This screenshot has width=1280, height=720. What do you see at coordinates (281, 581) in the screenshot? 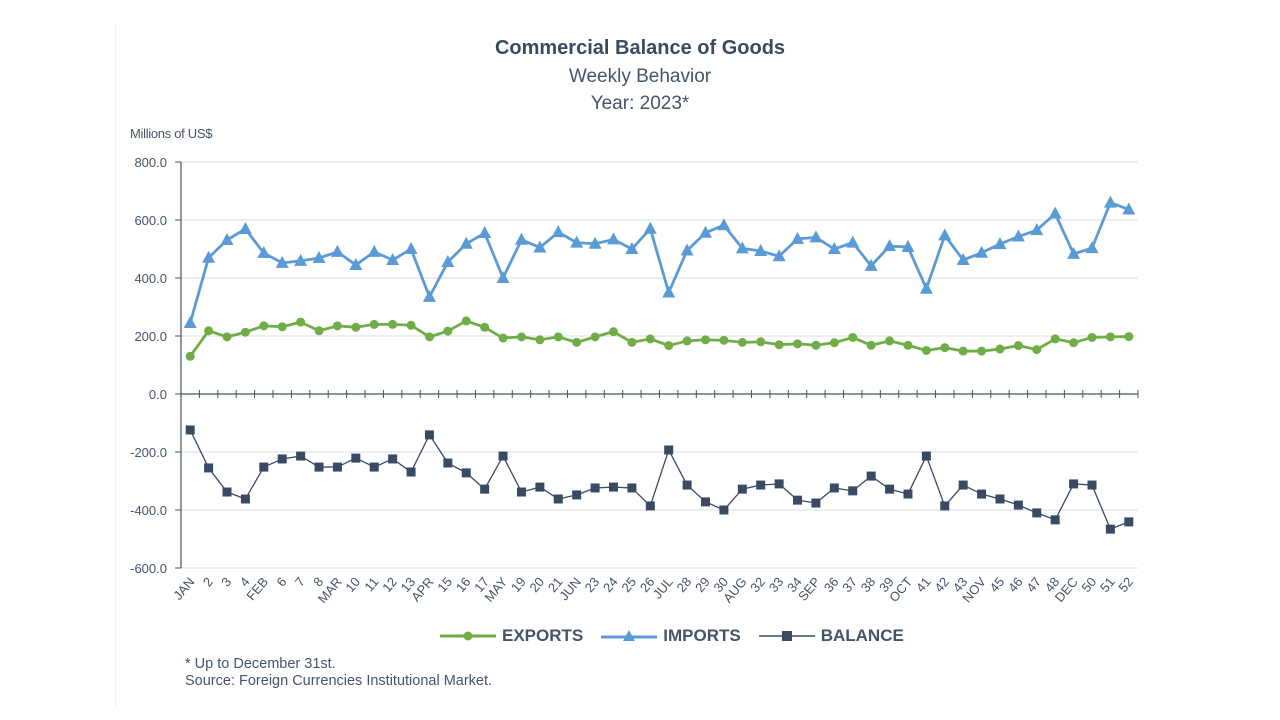
I see `x-tick-label: 6` at bounding box center [281, 581].